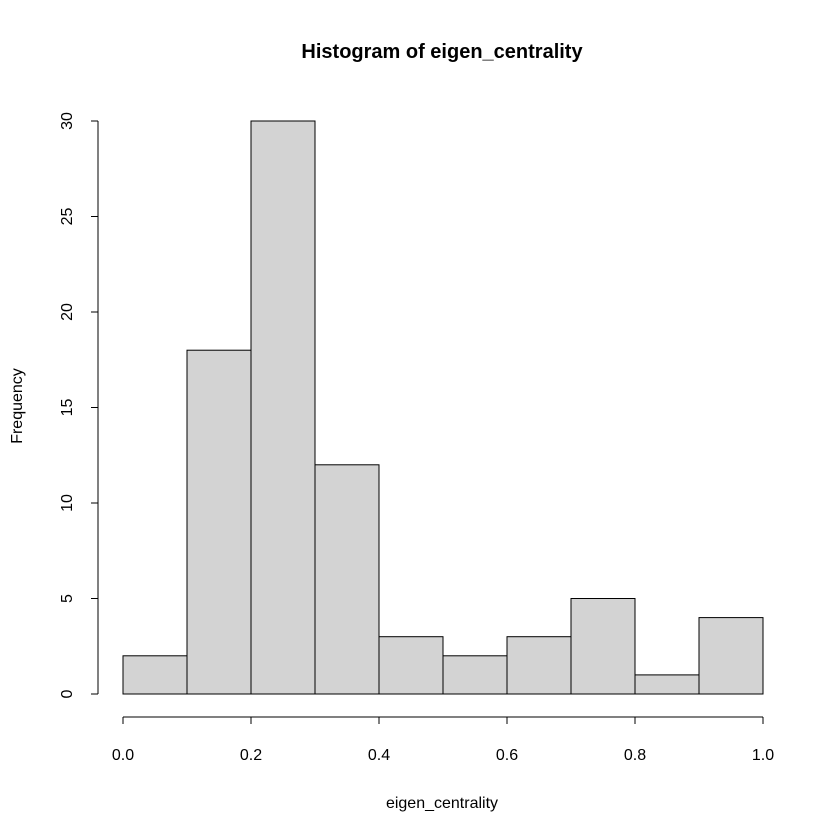 The height and width of the screenshot is (840, 840). I want to click on y-tick-label: 10, so click(67, 503).